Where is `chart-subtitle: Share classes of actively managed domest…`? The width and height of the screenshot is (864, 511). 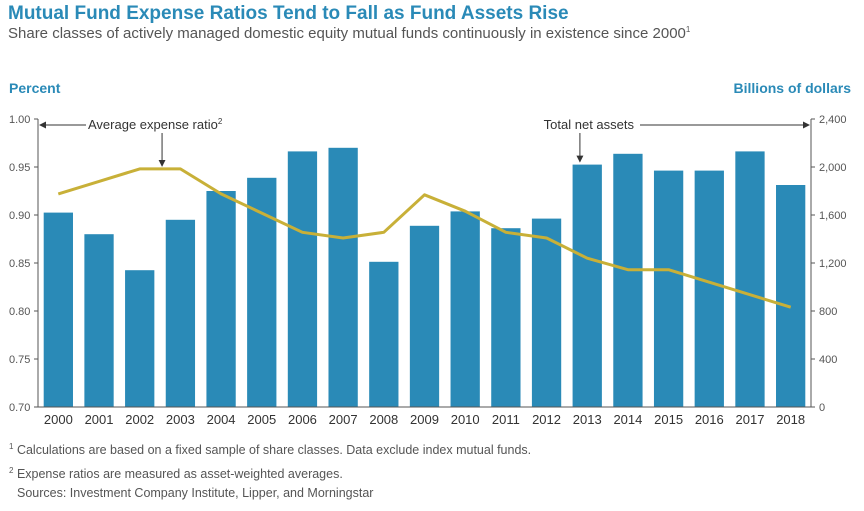 chart-subtitle: Share classes of actively managed domest… is located at coordinates (349, 33).